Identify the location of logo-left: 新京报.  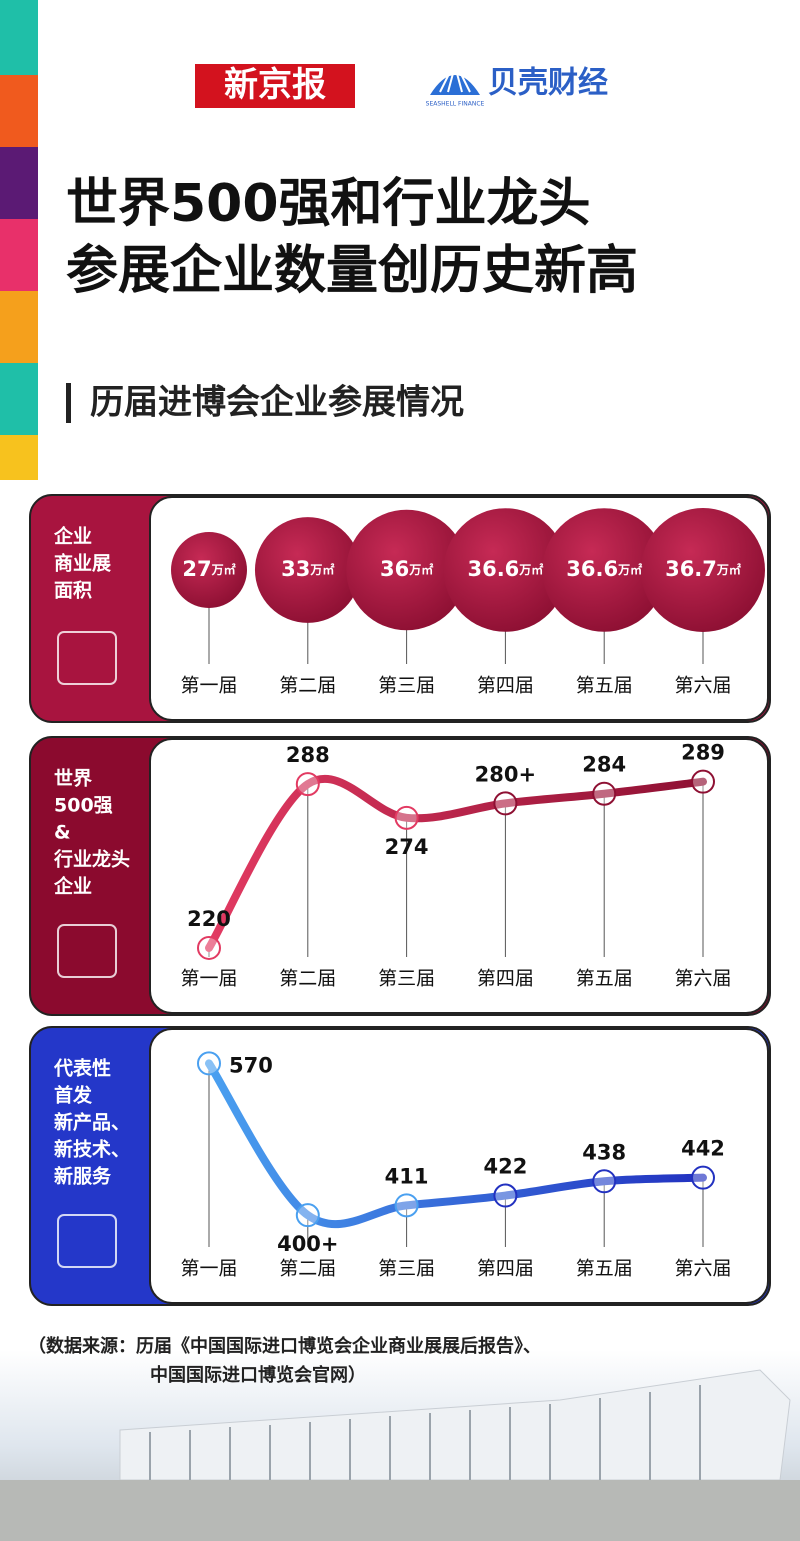
(275, 85).